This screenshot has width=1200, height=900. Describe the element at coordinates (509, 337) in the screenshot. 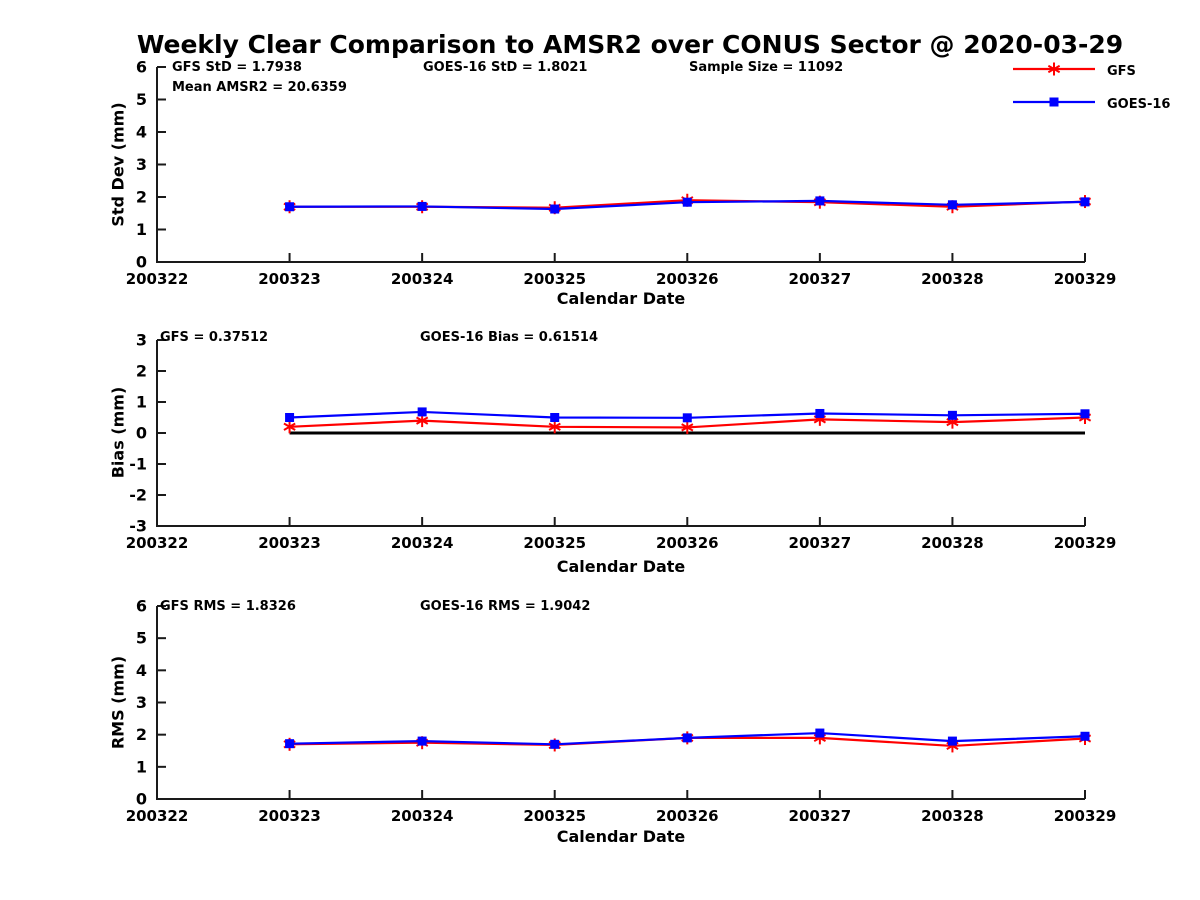

I see `bias-goes16-annotation: GOES-16 Bias = 0.61514` at that location.